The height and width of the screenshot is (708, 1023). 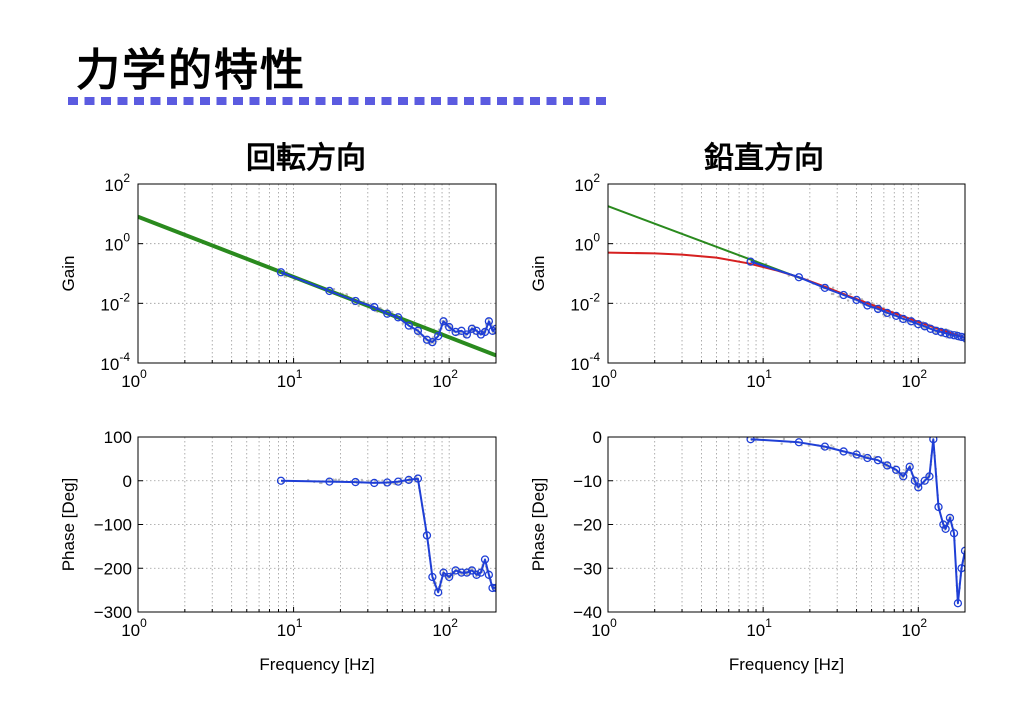 I want to click on raw-points, so click(x=857, y=515).